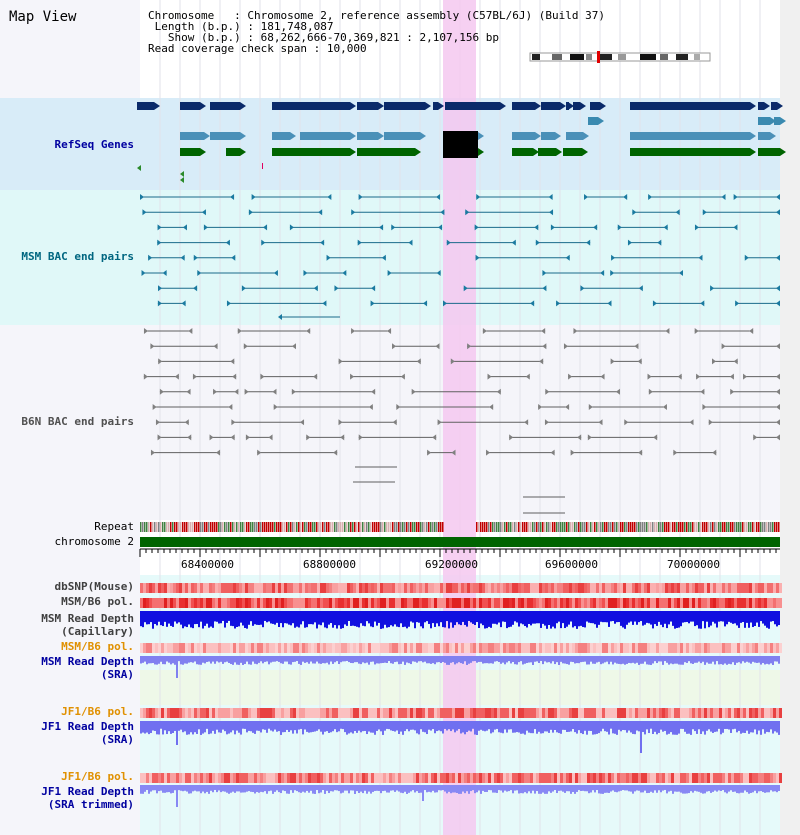 Image resolution: width=800 pixels, height=835 pixels. Describe the element at coordinates (97, 711) in the screenshot. I see `track-label-jf1-b6-pol: JF1/B6 pol.` at that location.